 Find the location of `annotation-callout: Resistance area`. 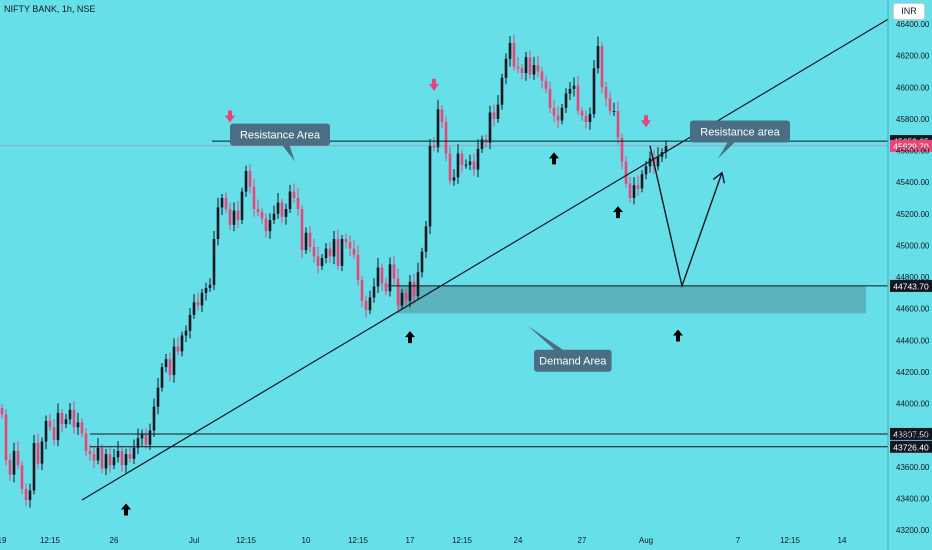

annotation-callout: Resistance area is located at coordinates (740, 139).